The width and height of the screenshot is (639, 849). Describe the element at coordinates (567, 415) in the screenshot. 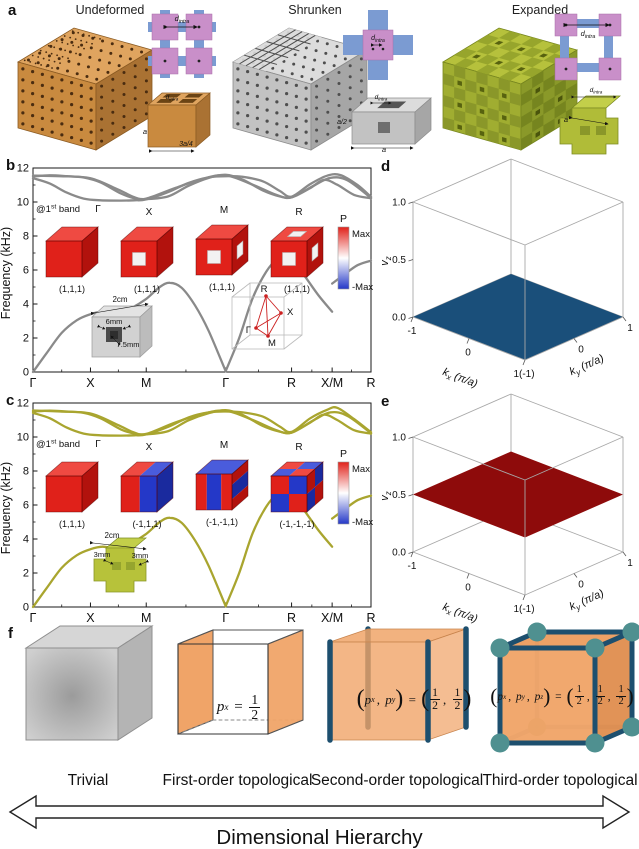

I see `box-edge` at that location.